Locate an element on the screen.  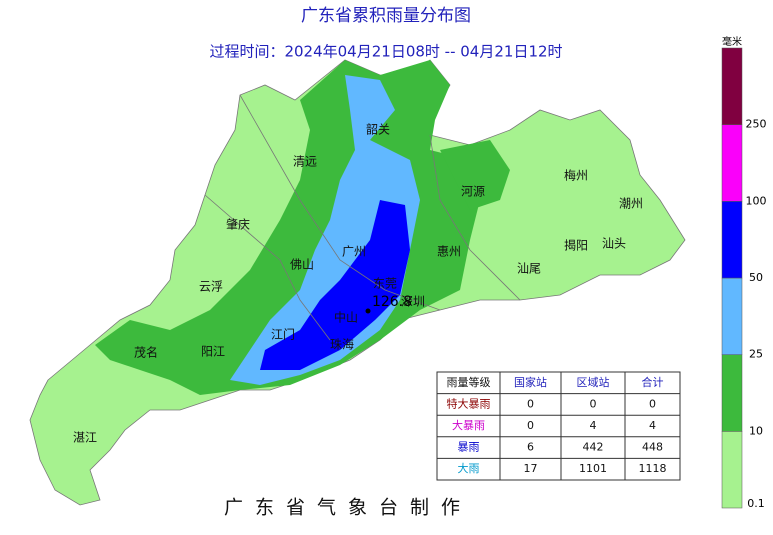
title: 广东省累积雨量分布图 is located at coordinates (386, 16).